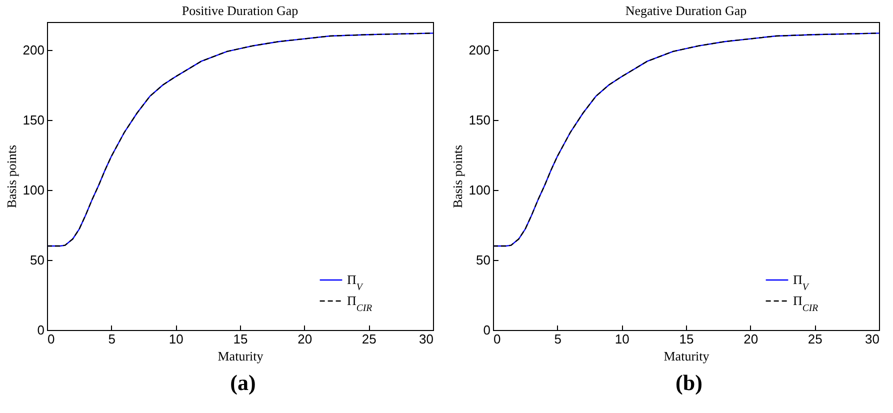 The image size is (893, 413). I want to click on chart-title: Negative Duration Gap, so click(686, 10).